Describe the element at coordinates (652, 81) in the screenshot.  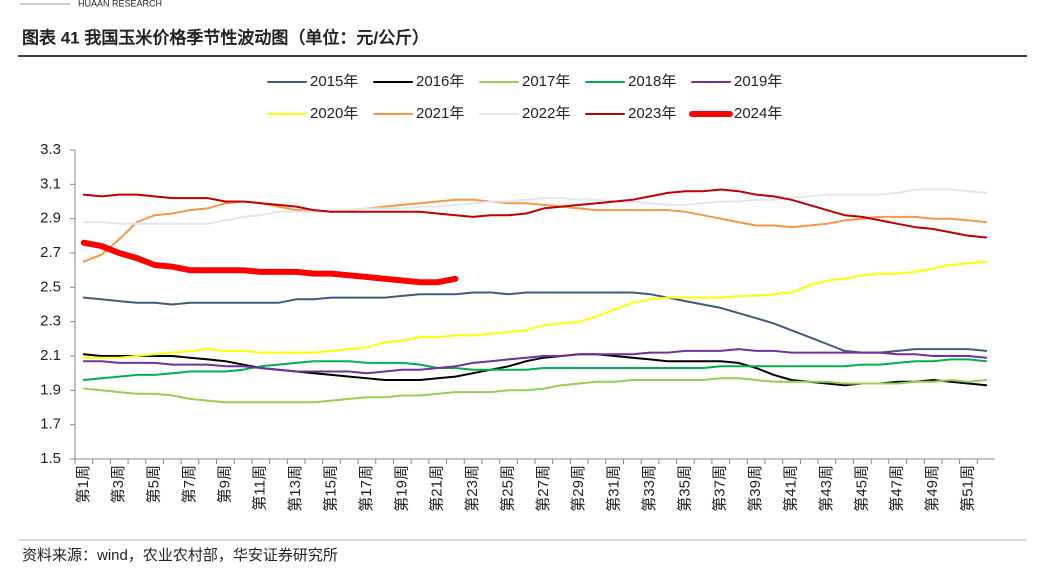
I see `legend-label: 2018年` at that location.